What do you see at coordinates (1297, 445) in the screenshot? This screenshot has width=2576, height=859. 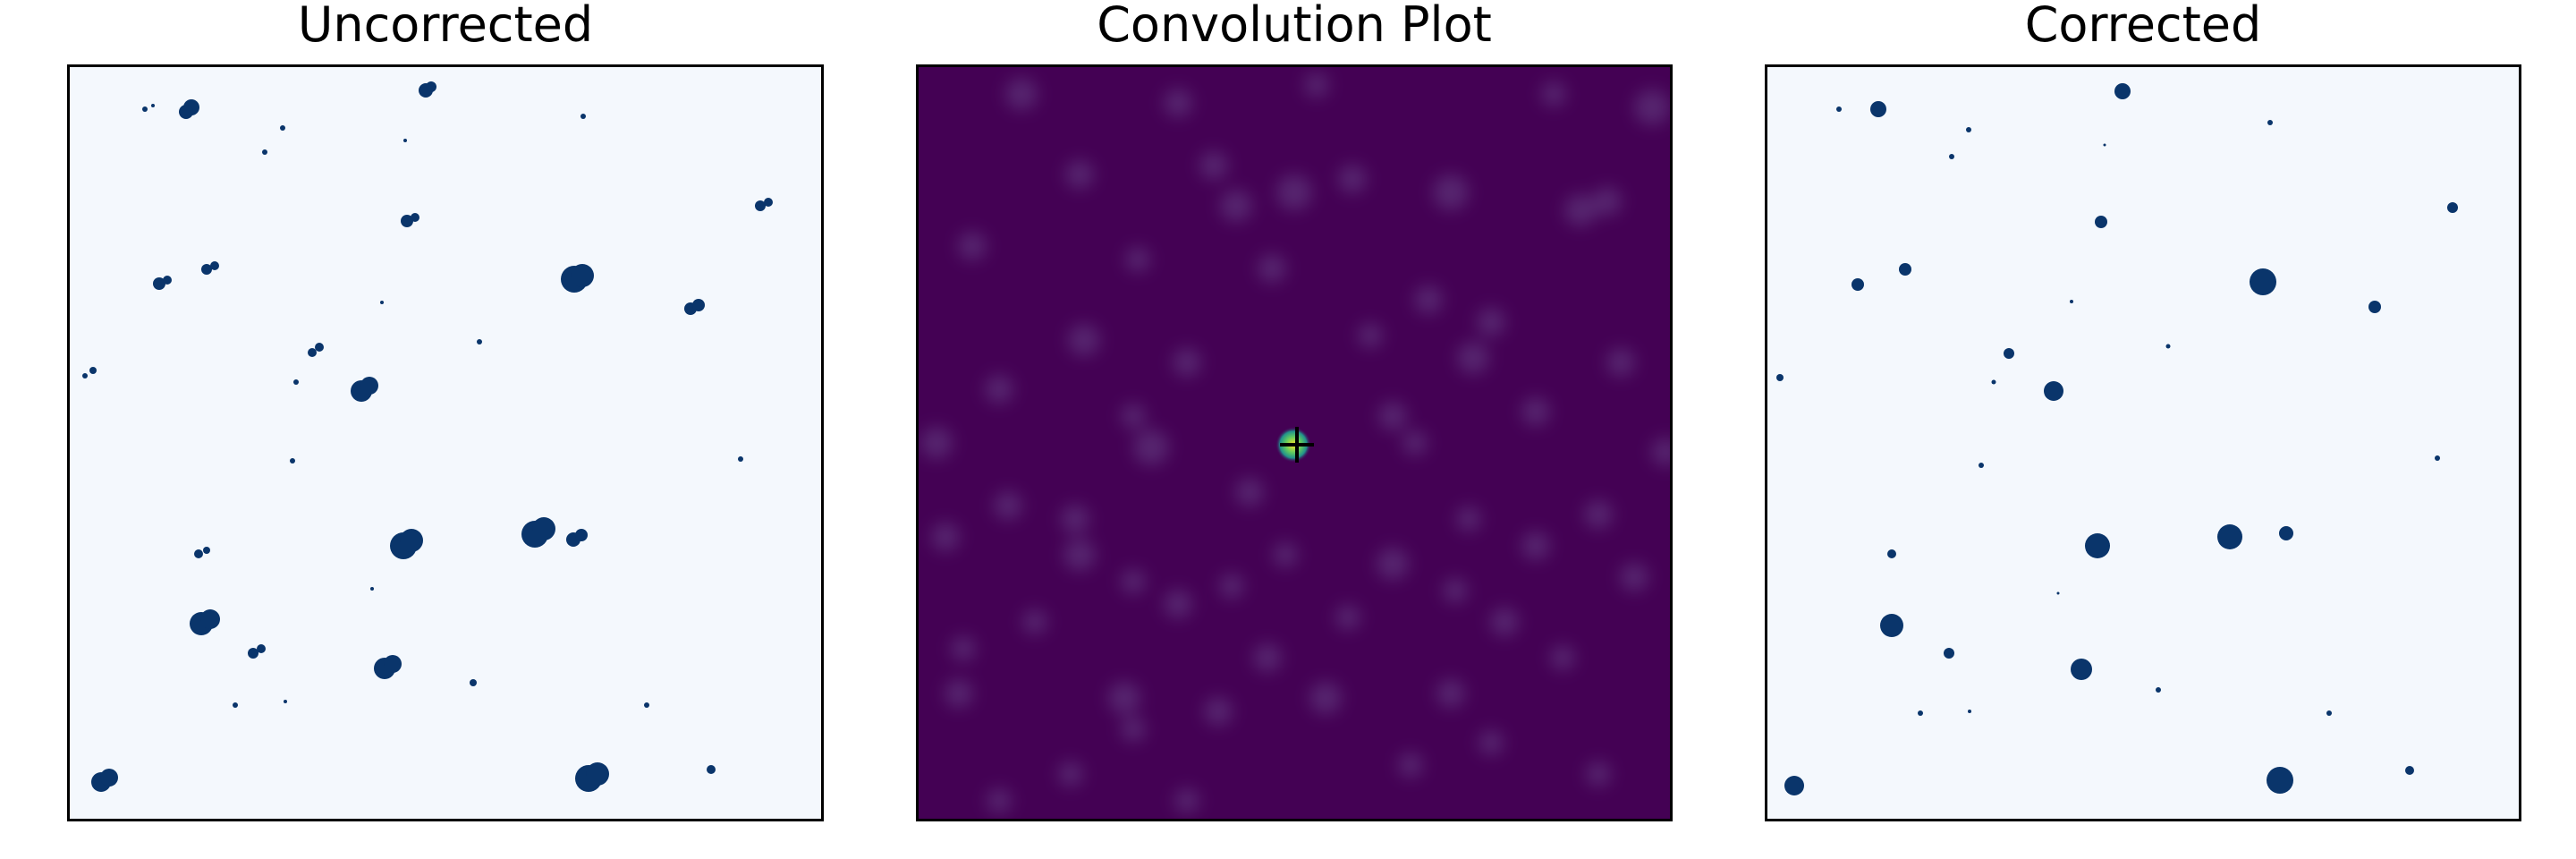 I see `plus-marker-icon` at bounding box center [1297, 445].